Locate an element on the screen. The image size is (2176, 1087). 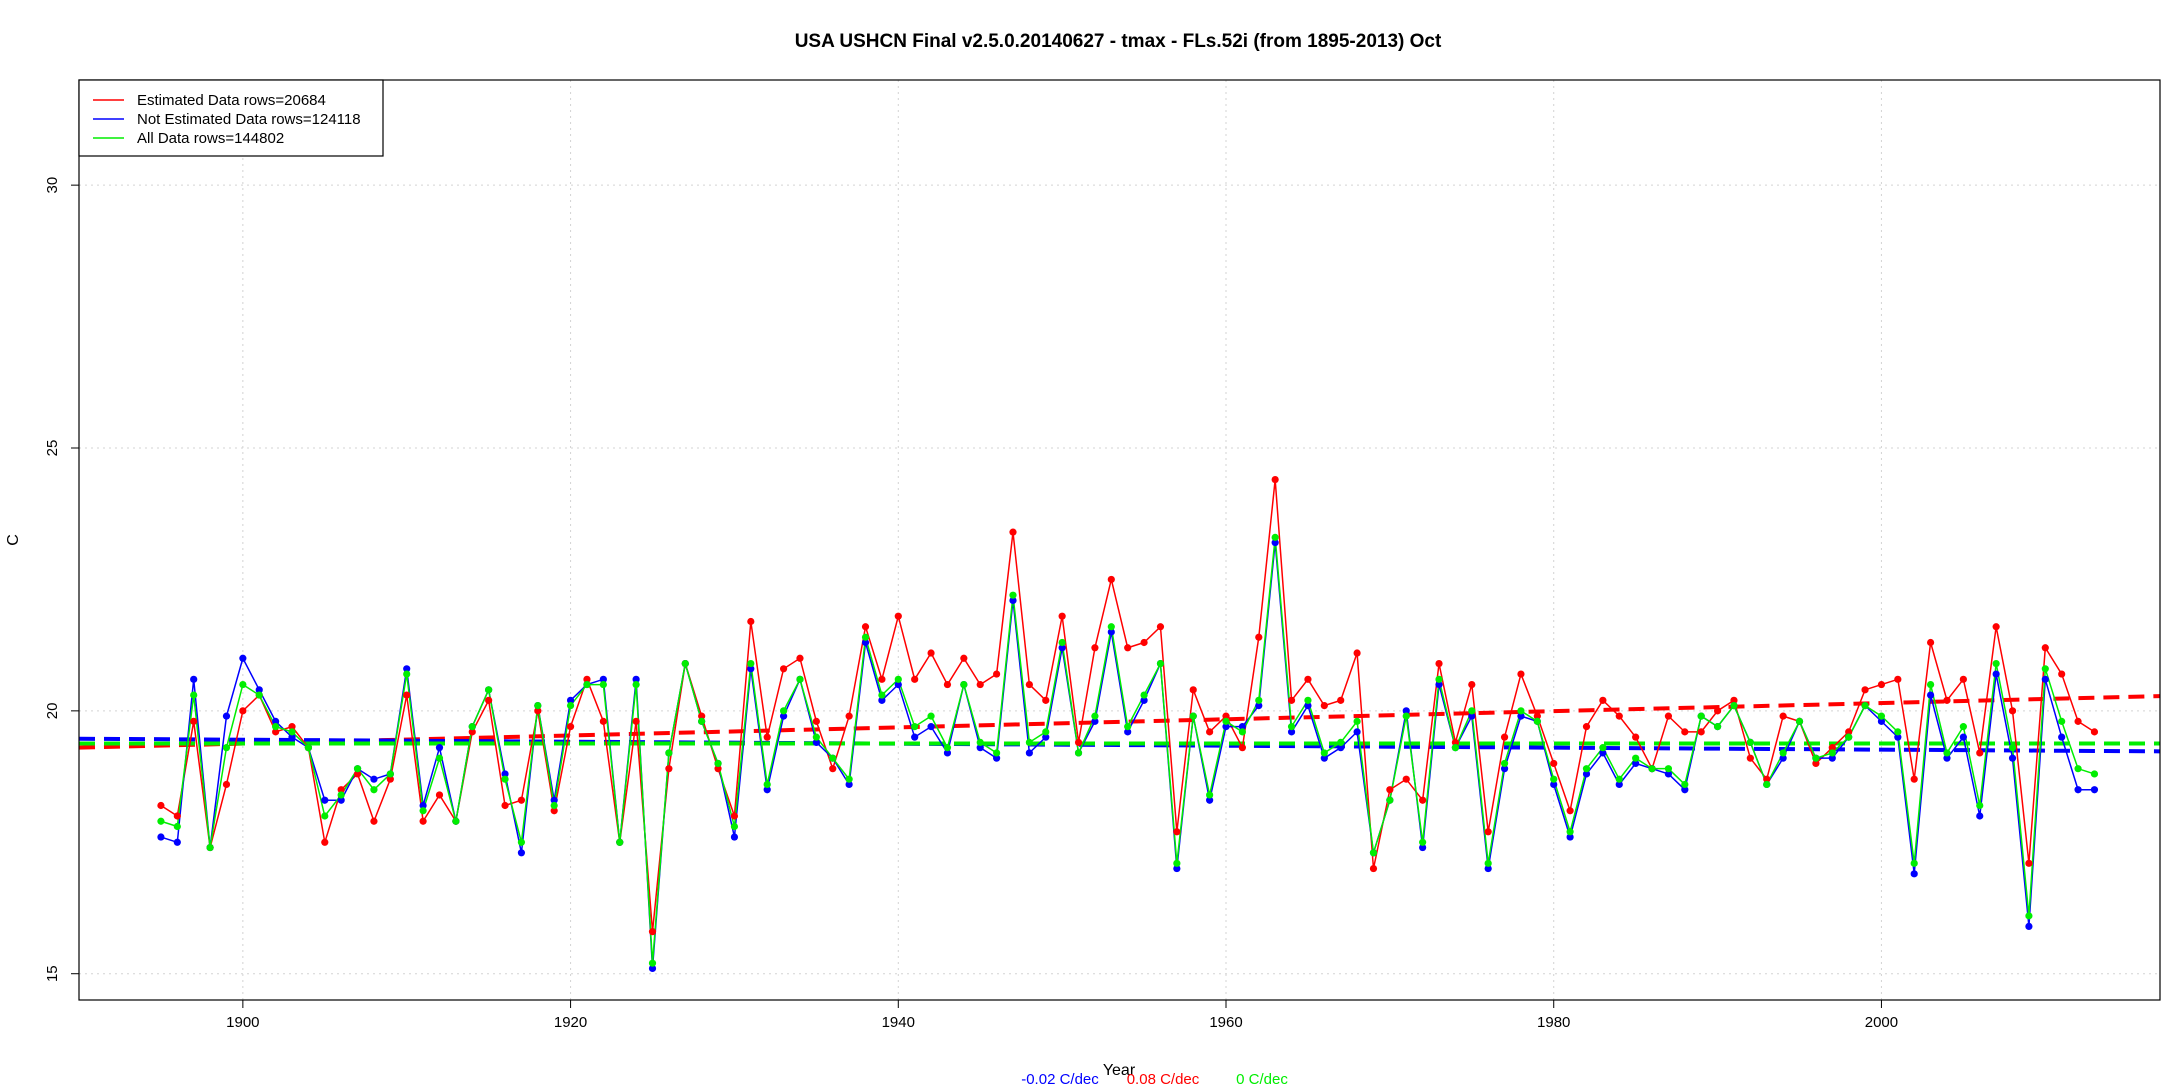
trend-label: 0 C/dec is located at coordinates (1262, 1079).